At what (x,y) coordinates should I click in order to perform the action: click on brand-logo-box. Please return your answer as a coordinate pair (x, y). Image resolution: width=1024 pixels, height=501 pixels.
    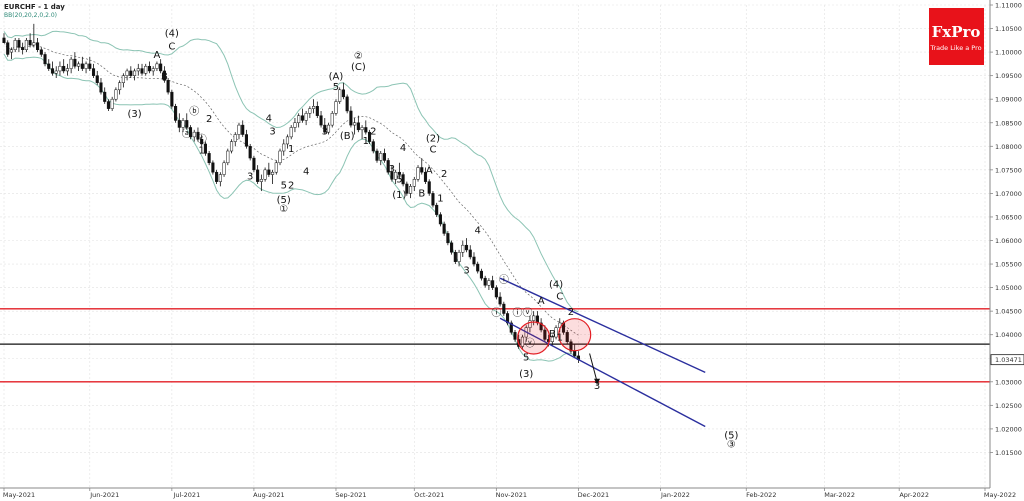
    Looking at the image, I should click on (956, 36).